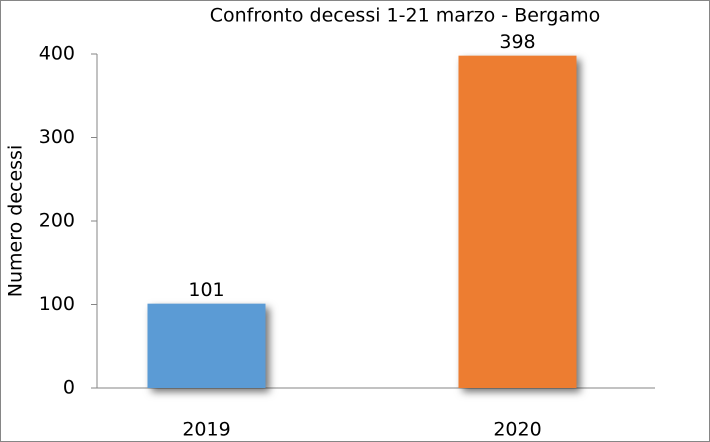  What do you see at coordinates (517, 430) in the screenshot?
I see `x-tick-label: 2020` at bounding box center [517, 430].